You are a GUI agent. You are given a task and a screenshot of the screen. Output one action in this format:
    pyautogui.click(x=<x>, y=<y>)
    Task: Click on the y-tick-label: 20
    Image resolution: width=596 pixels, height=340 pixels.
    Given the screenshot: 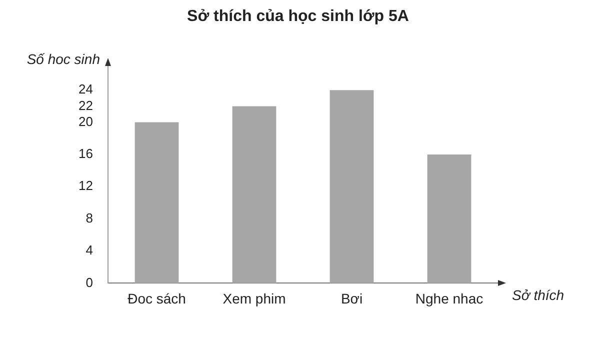 What is the action you would take?
    pyautogui.click(x=85, y=121)
    